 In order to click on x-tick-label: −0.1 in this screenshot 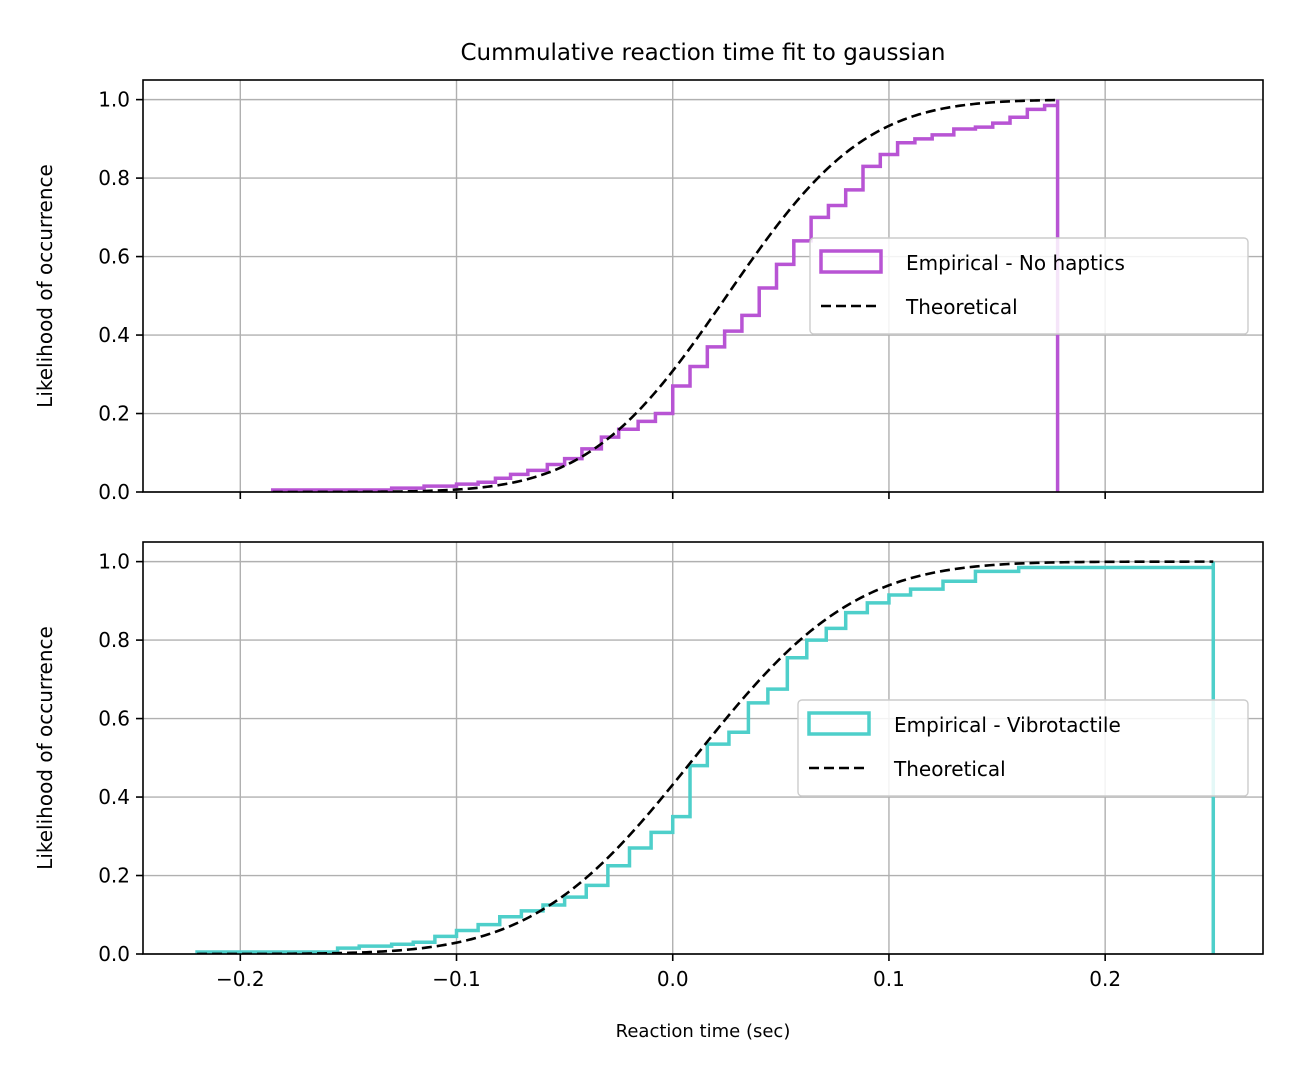, I will do `click(456, 979)`.